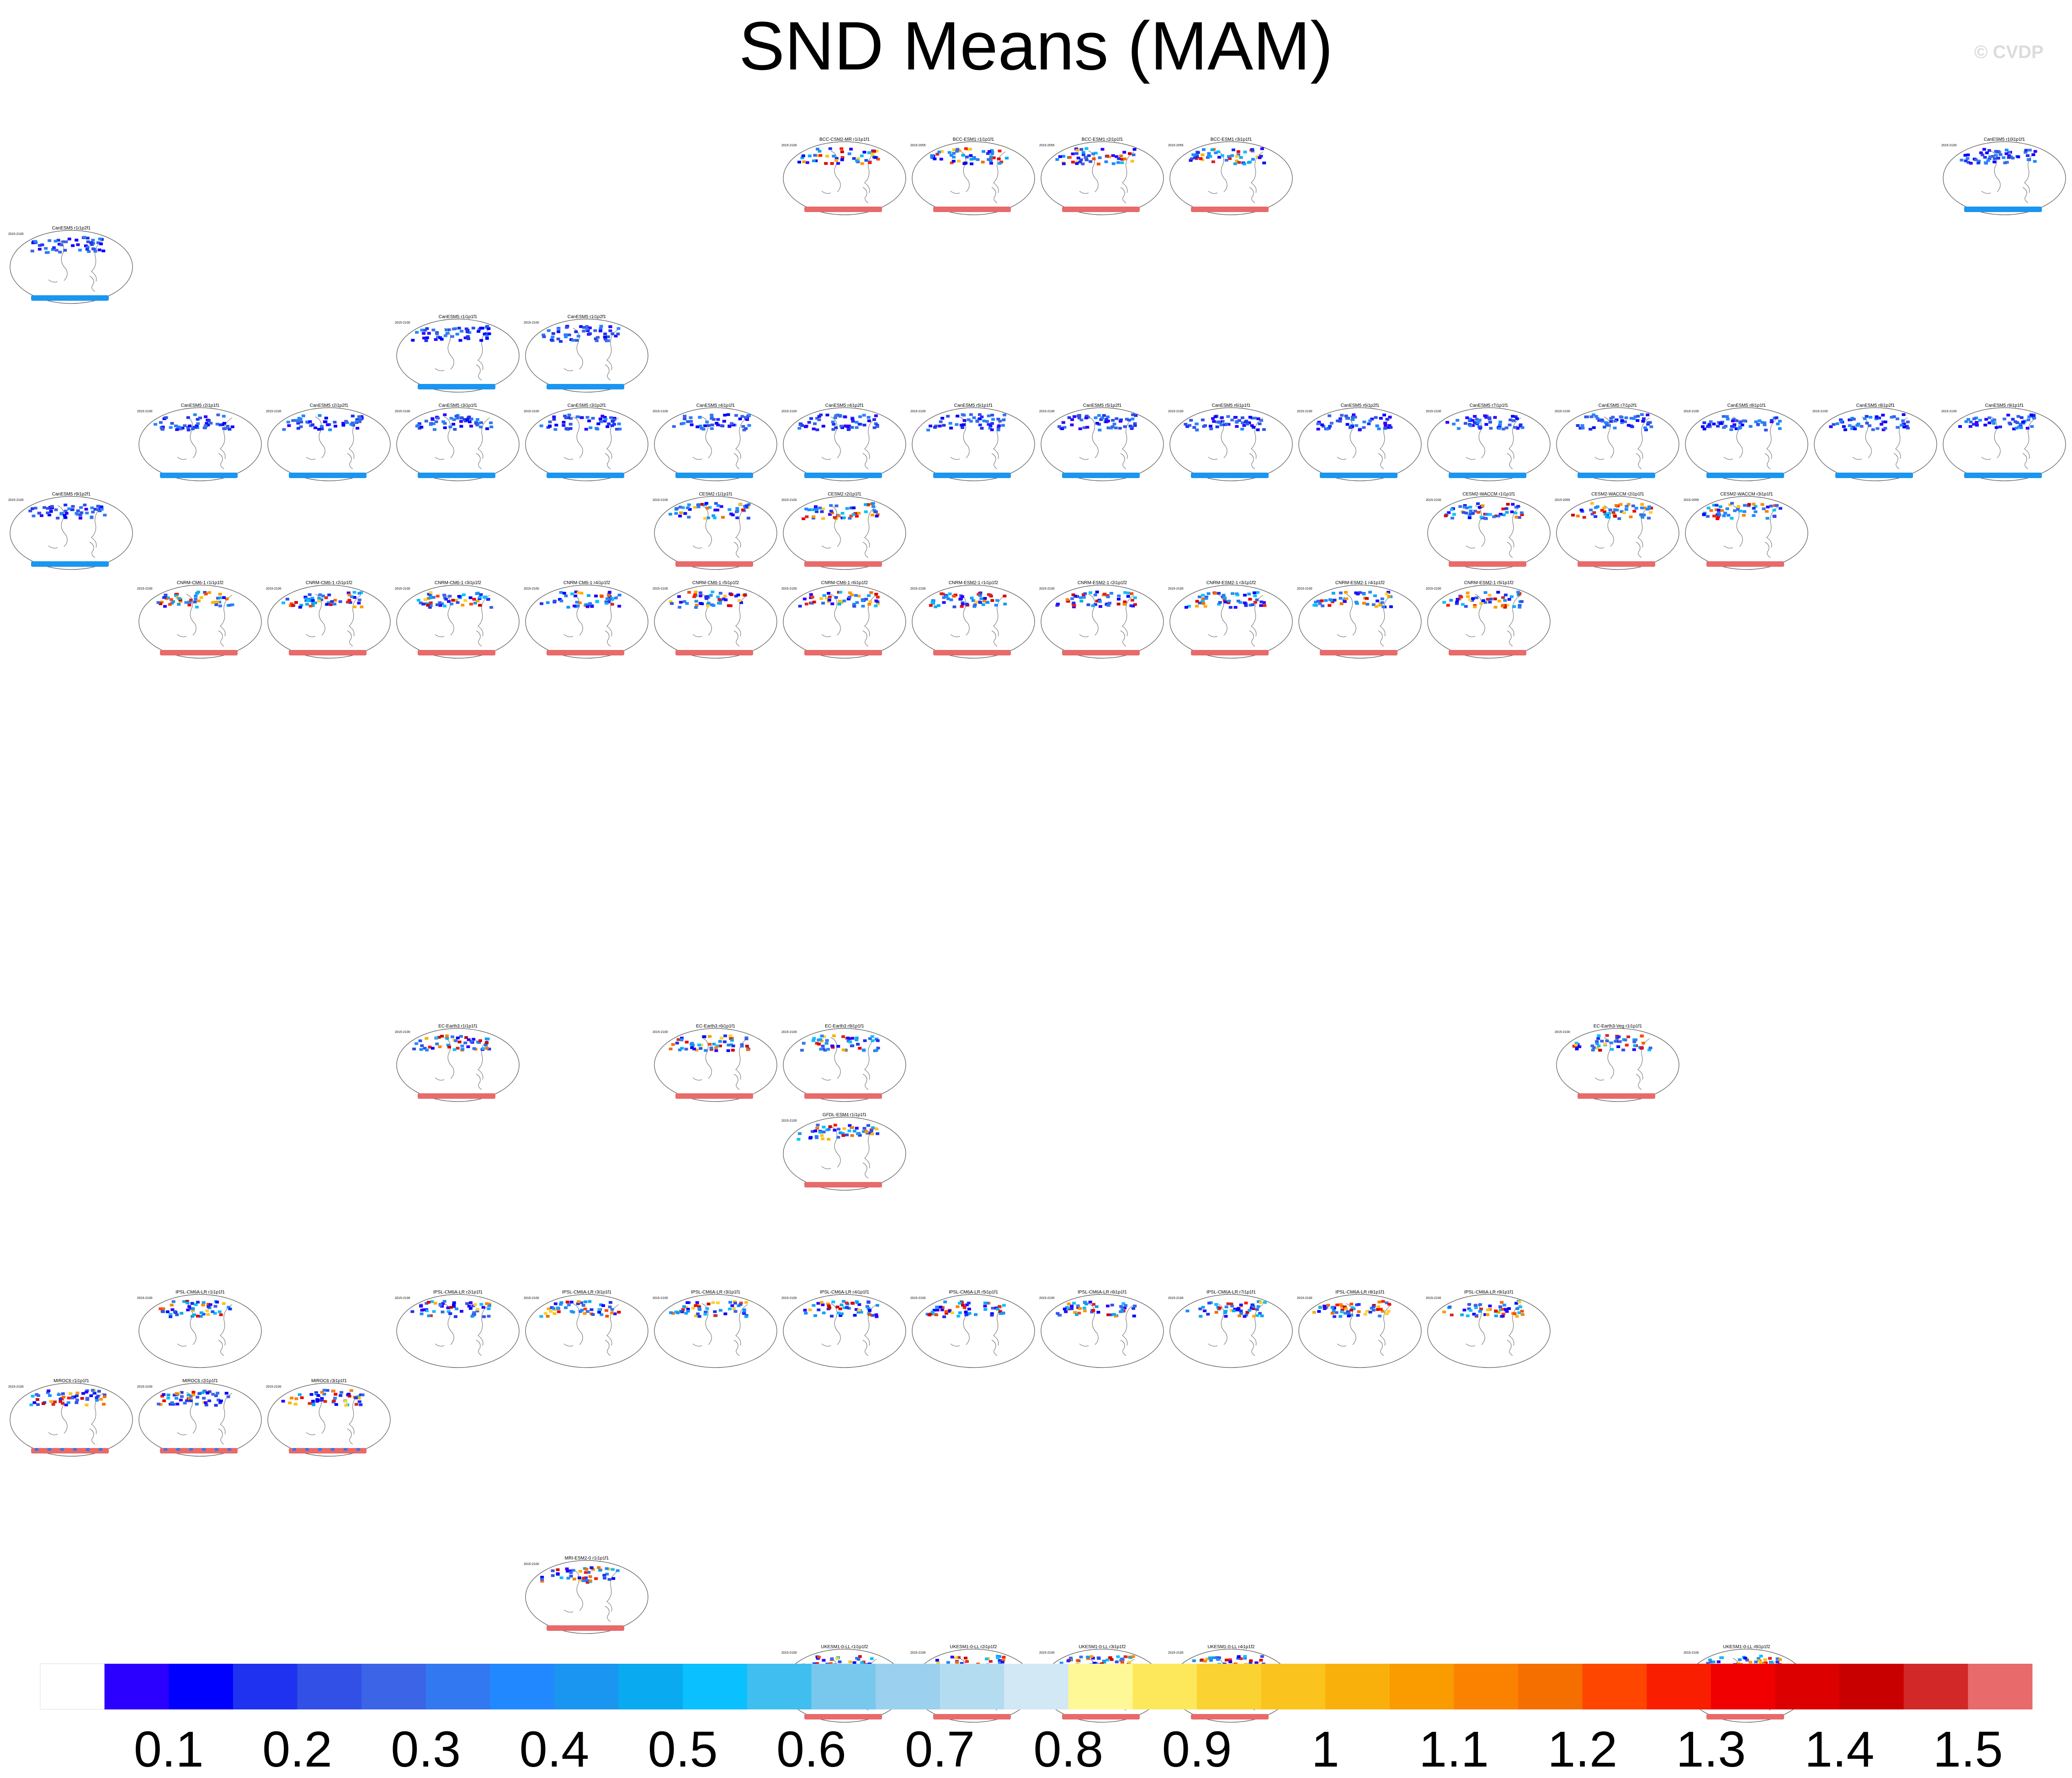 The width and height of the screenshot is (2072, 1778). What do you see at coordinates (843, 475) in the screenshot?
I see `snow-field-antarctica` at bounding box center [843, 475].